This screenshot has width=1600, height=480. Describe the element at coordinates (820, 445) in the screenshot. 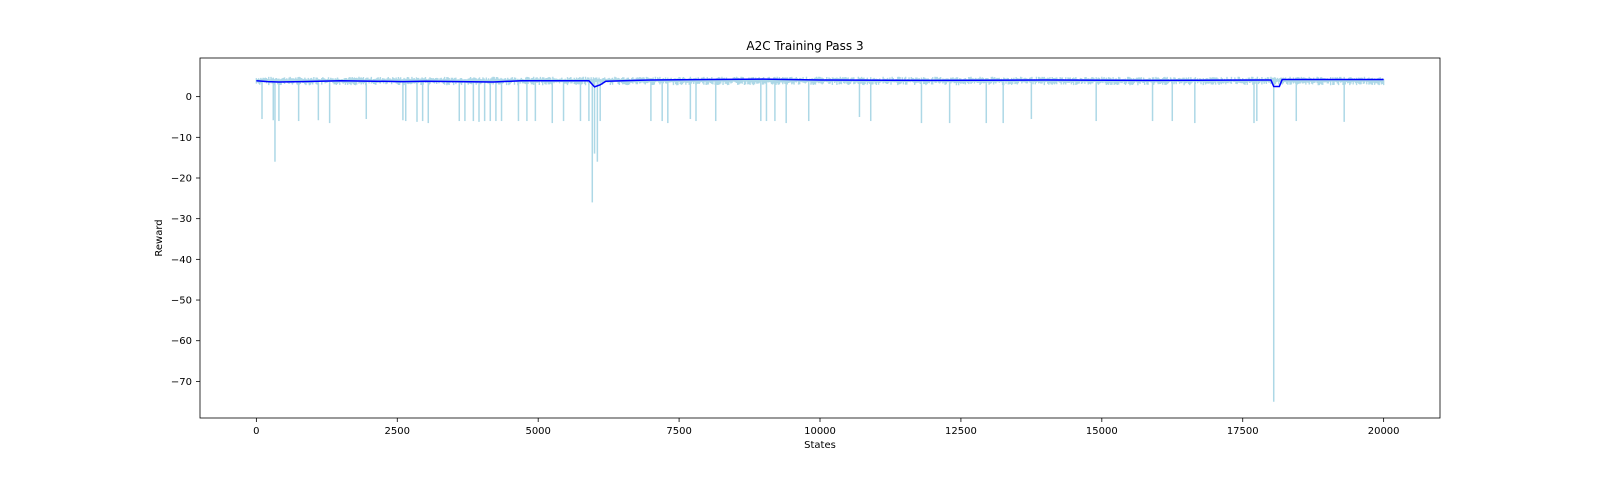

I see `x-axis-title: States` at that location.